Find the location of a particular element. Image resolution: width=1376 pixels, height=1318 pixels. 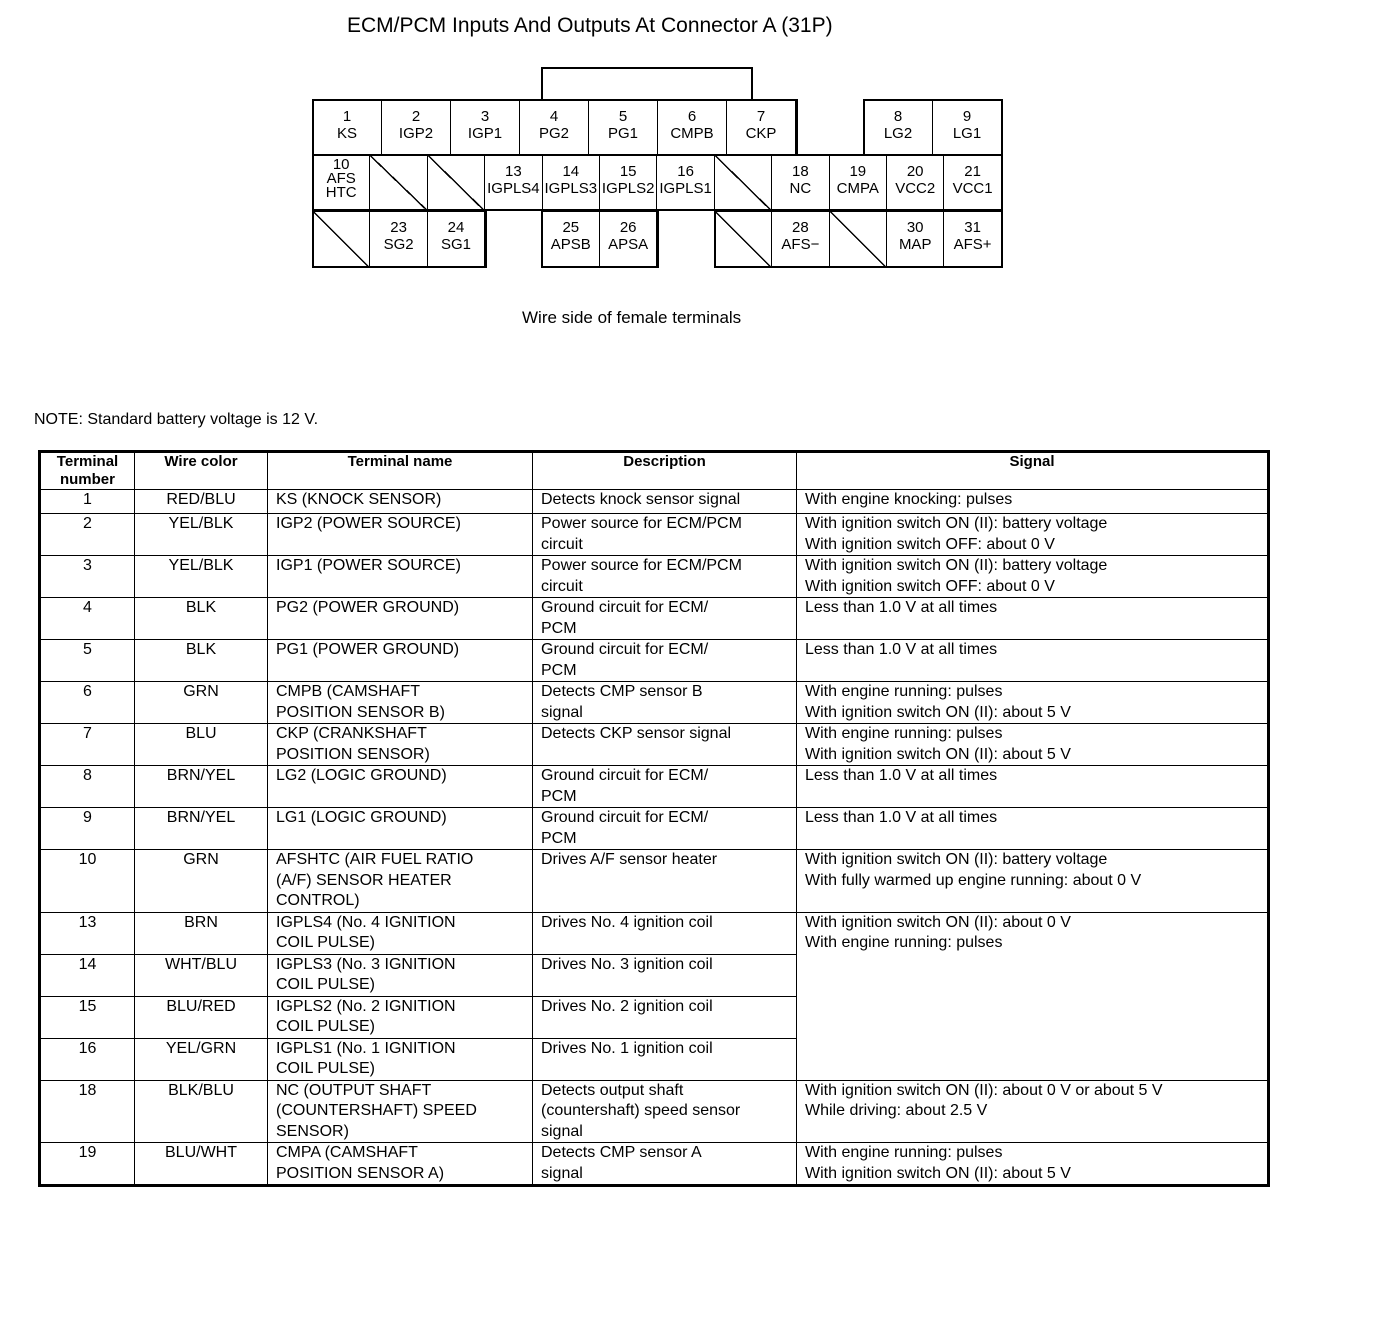

wire-color: BLU/WHT is located at coordinates (201, 1163).